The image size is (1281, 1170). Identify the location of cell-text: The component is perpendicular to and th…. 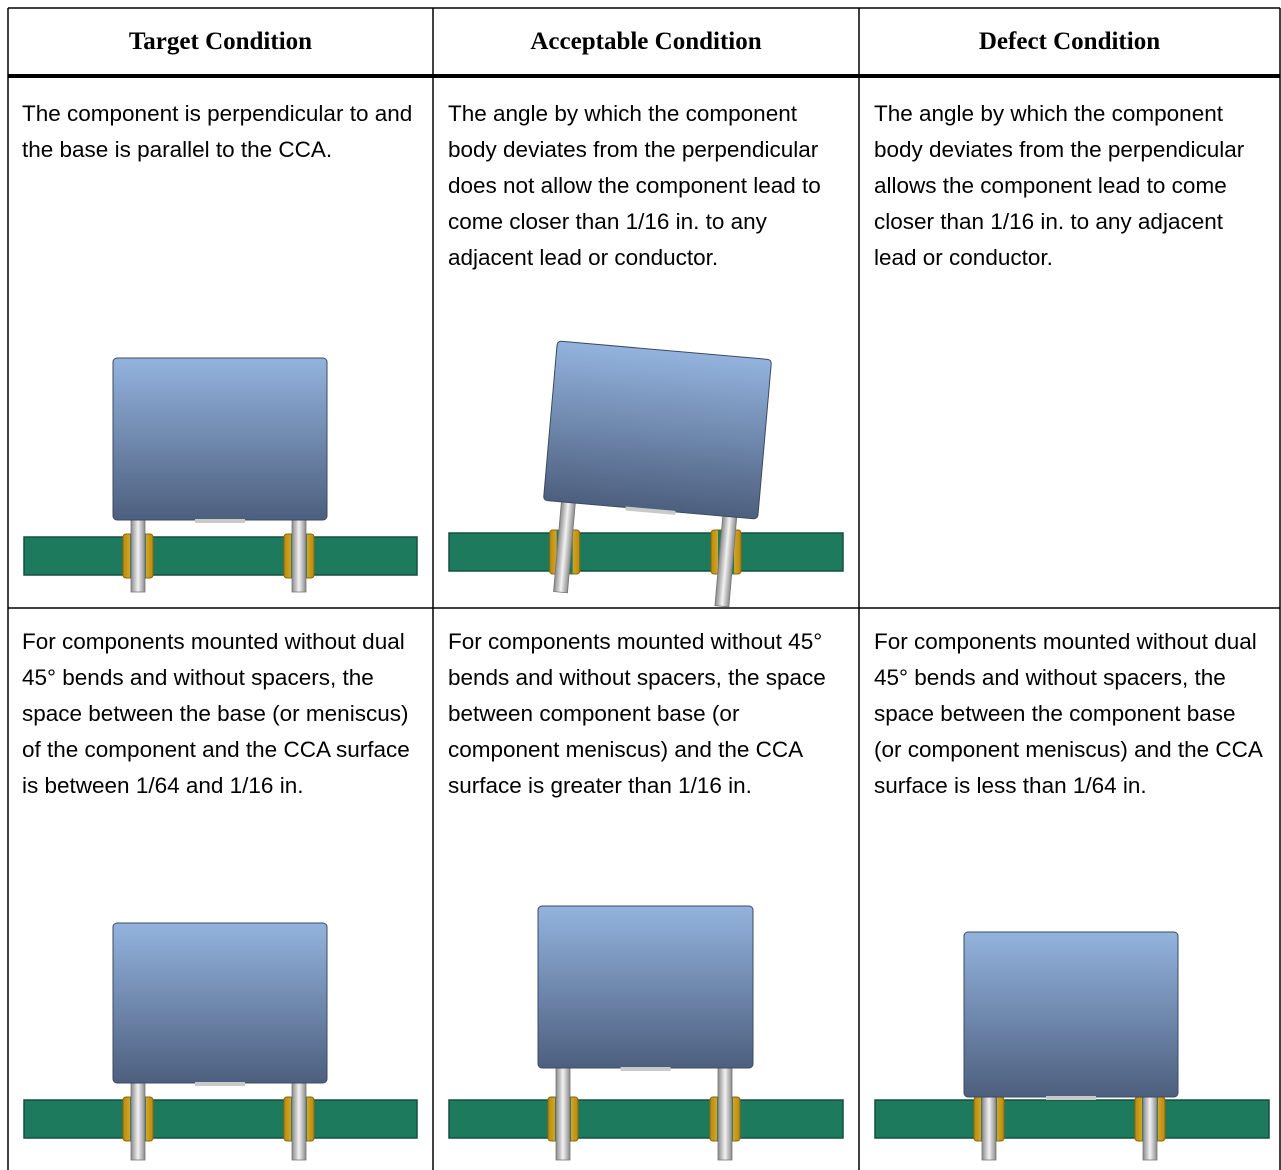
(217, 131).